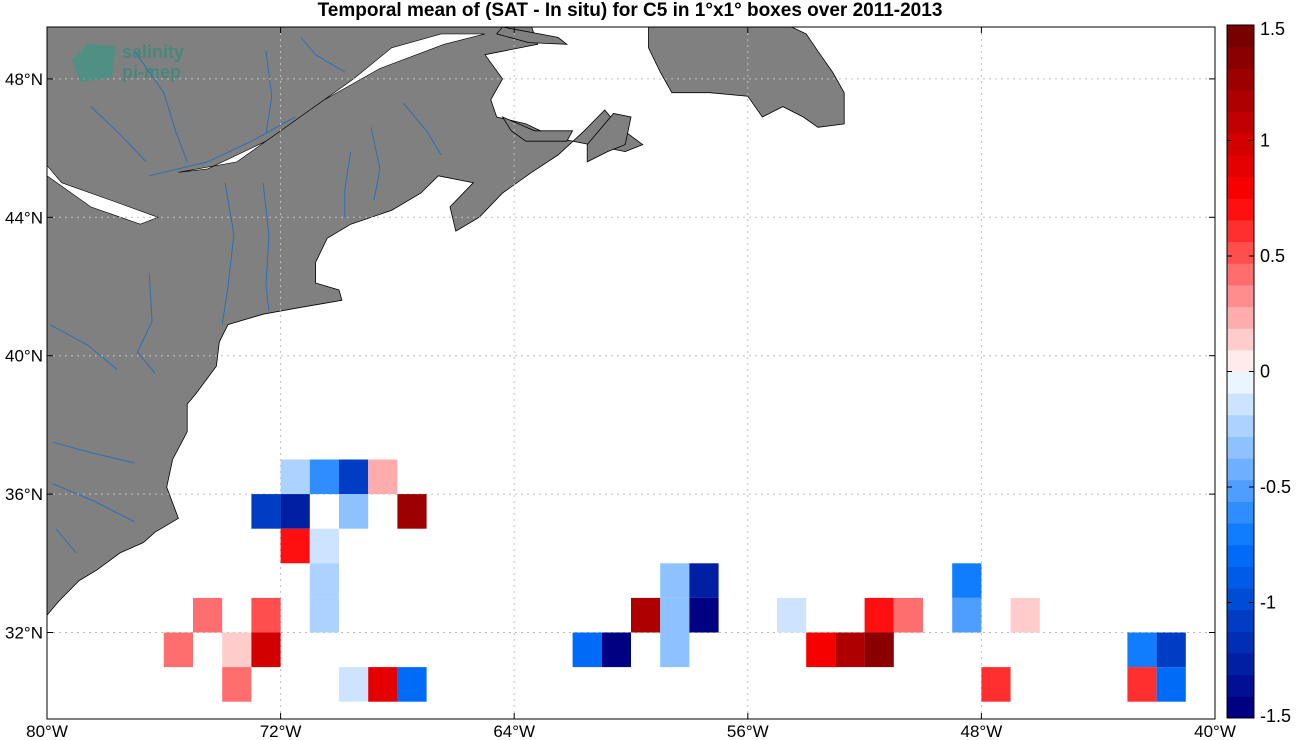 Image resolution: width=1298 pixels, height=740 pixels. What do you see at coordinates (748, 731) in the screenshot?
I see `x-tick-label: 56°W` at bounding box center [748, 731].